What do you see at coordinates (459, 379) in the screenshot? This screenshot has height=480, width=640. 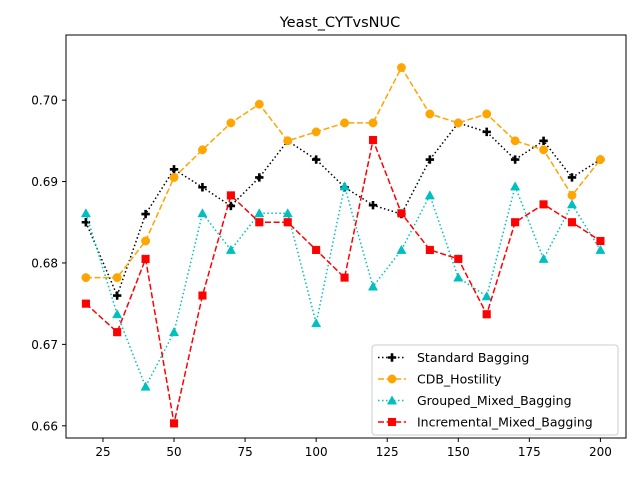 I see `legend-label: CDB_Hostility` at bounding box center [459, 379].